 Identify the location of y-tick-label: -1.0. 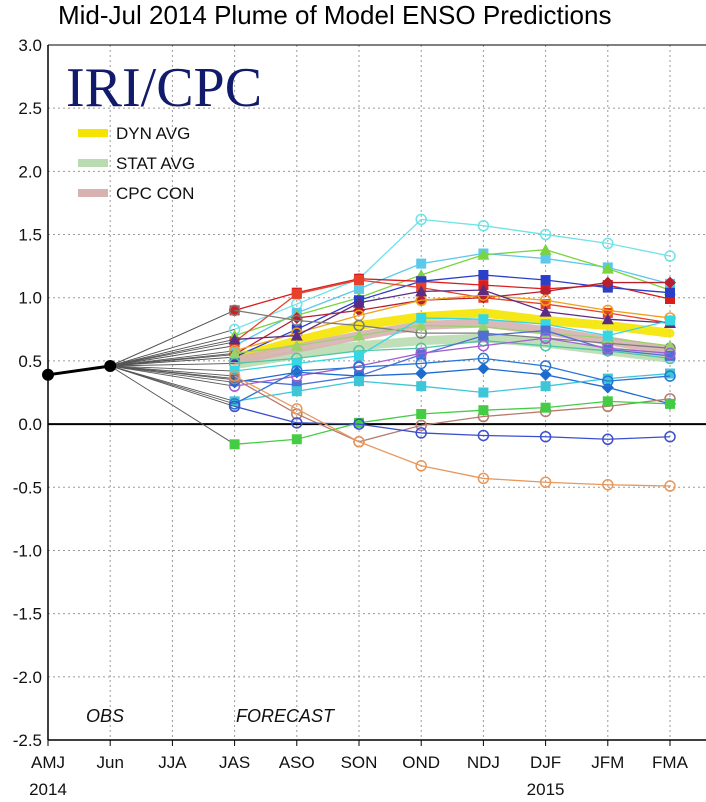
(27, 550).